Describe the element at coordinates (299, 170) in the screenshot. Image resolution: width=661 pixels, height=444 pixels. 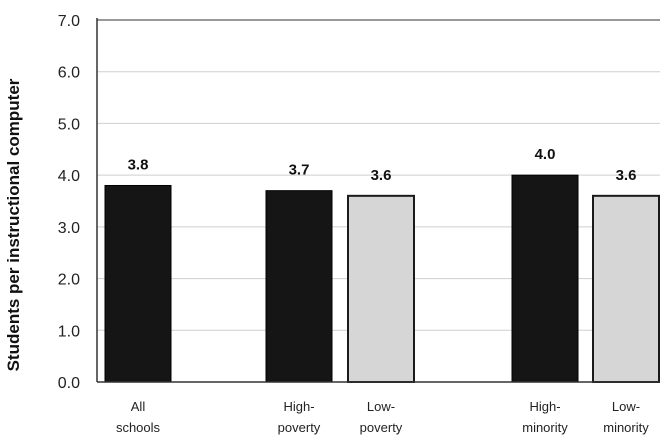
I see `bar-value-label: 3.7` at that location.